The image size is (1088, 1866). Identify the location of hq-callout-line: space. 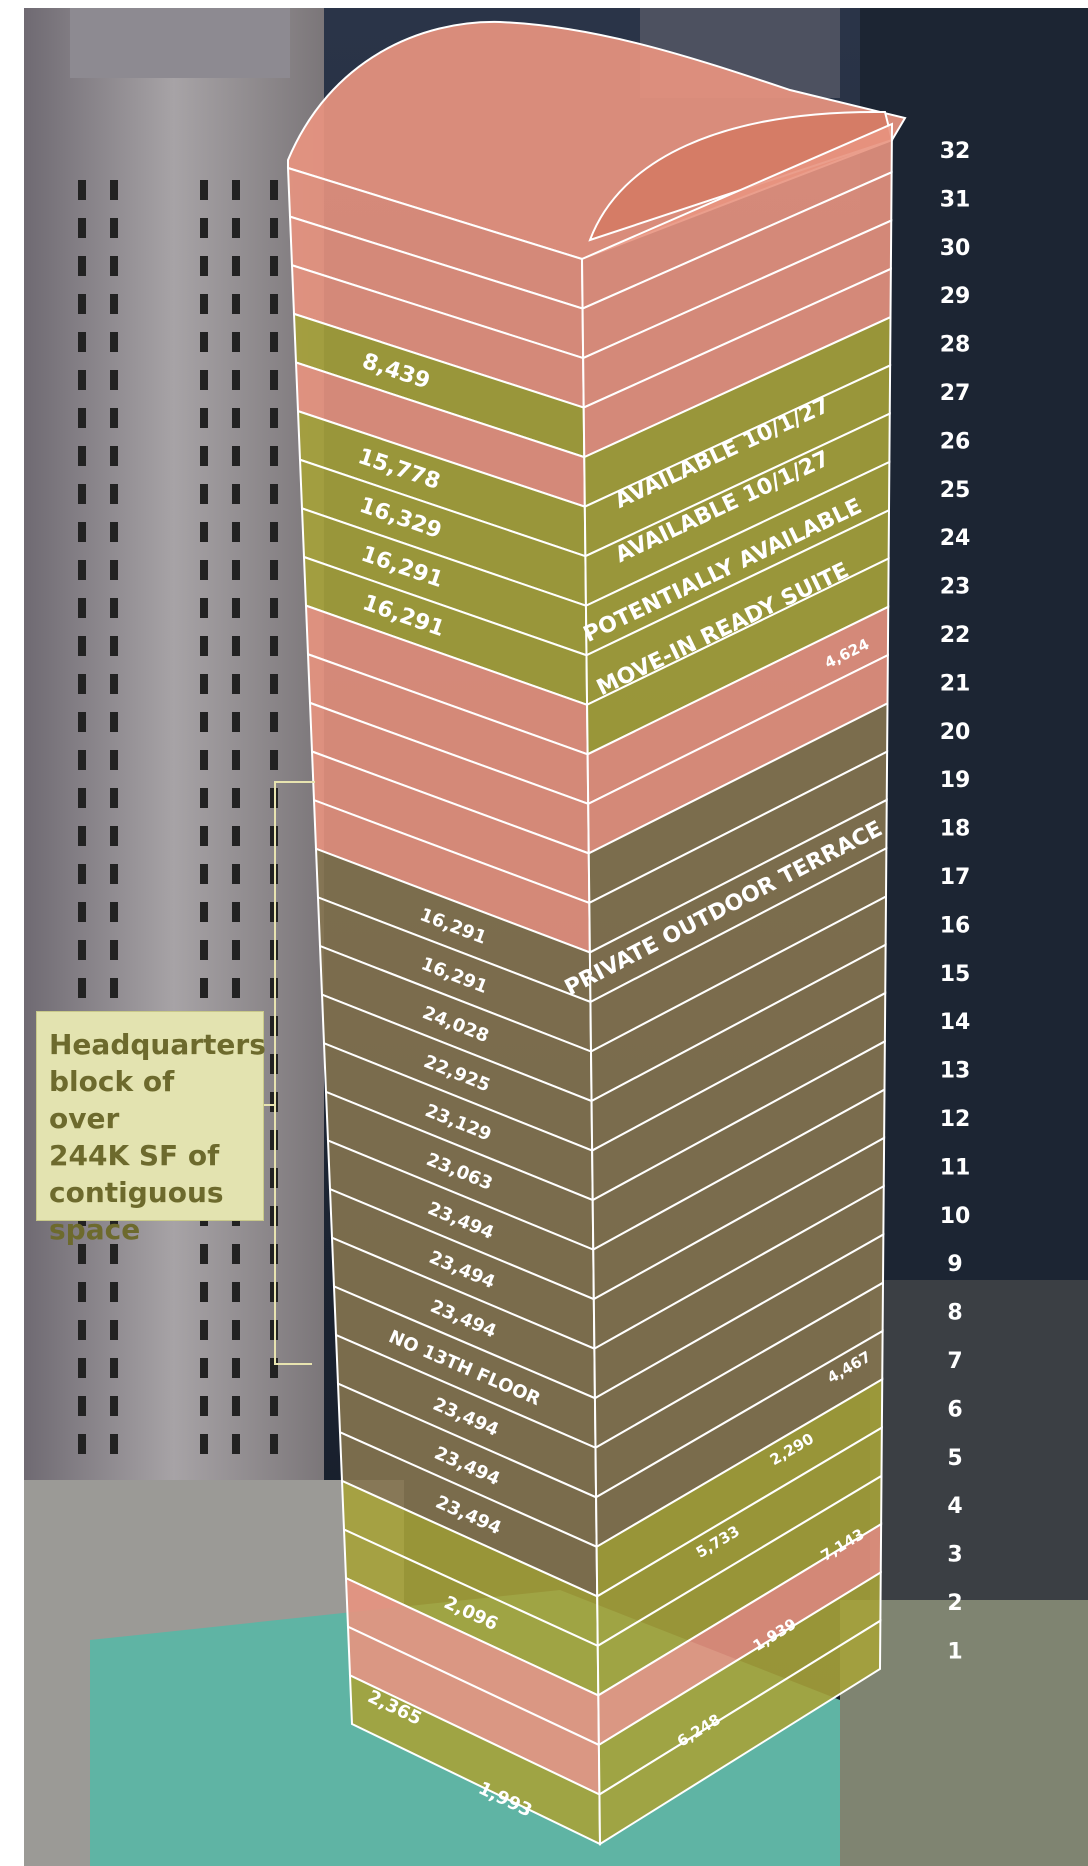
(95, 1229).